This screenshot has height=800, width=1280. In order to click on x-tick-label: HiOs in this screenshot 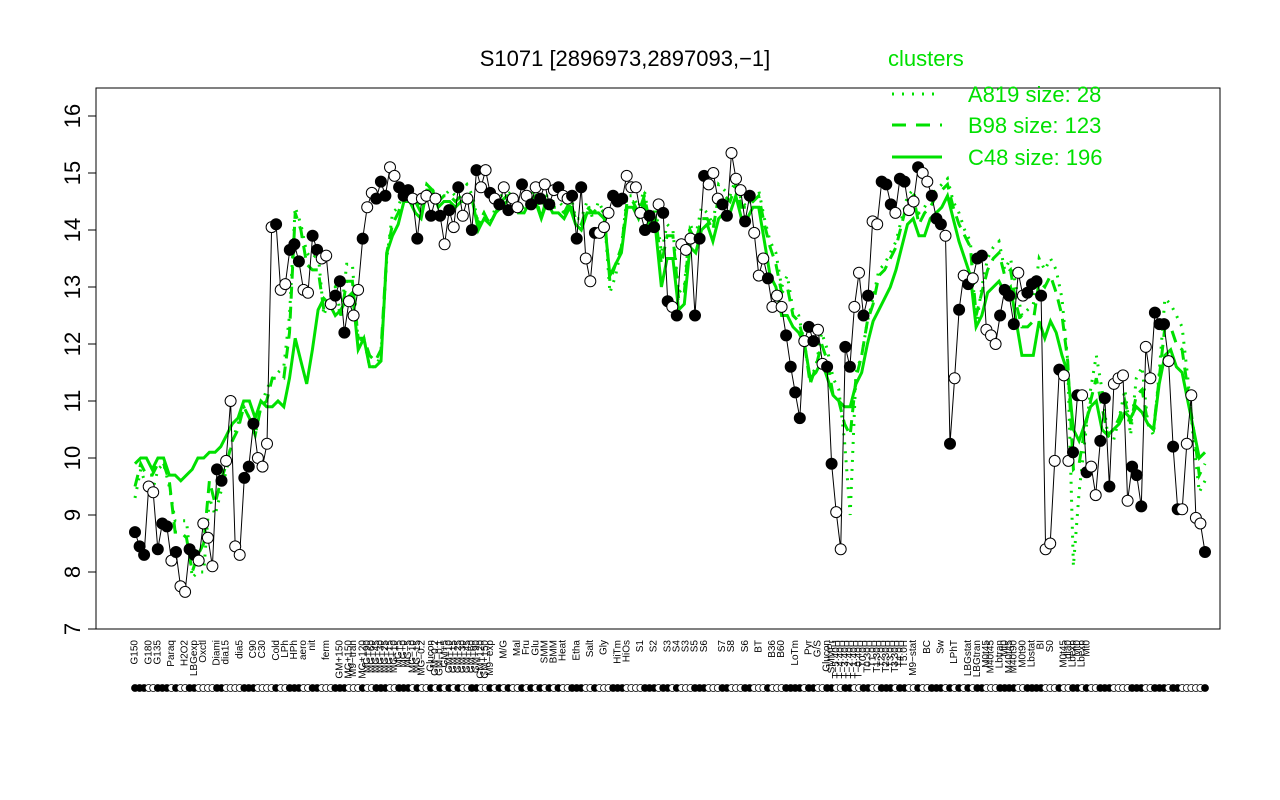, I will do `click(626, 651)`.